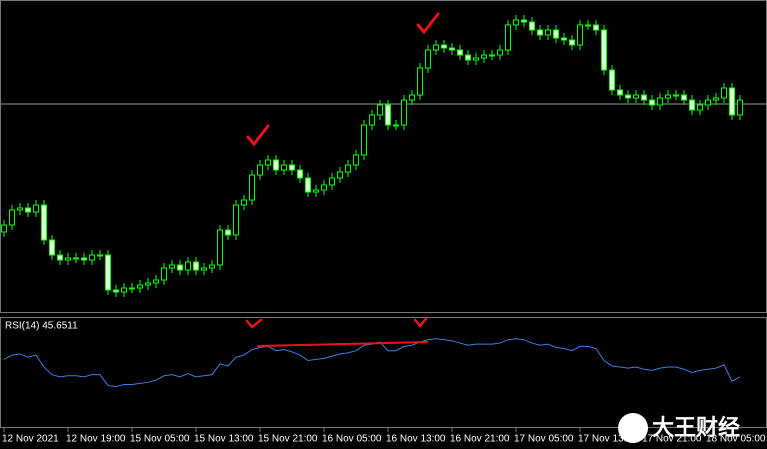 The width and height of the screenshot is (767, 449). What do you see at coordinates (736, 439) in the screenshot?
I see `x-tick-label: 18 Nov 05:00` at bounding box center [736, 439].